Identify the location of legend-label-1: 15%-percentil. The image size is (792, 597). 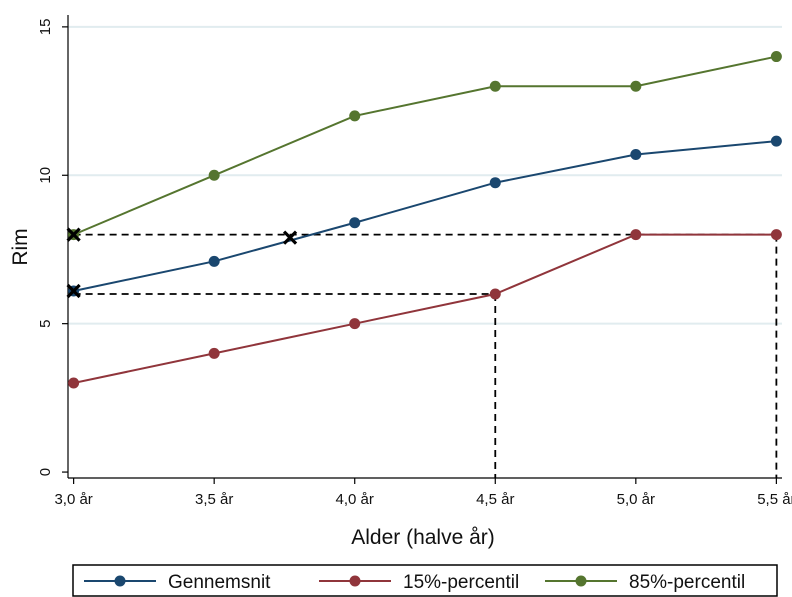
(461, 582).